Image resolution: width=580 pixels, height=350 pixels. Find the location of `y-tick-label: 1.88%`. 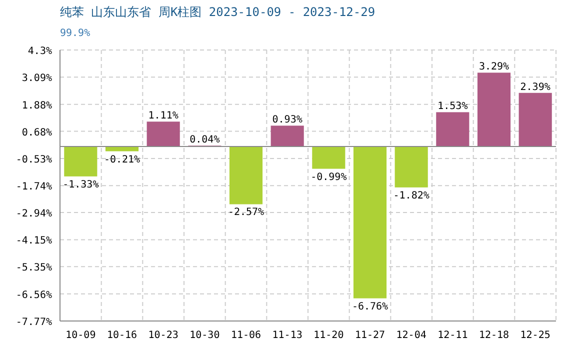

y-tick-label: 1.88% is located at coordinates (37, 106).